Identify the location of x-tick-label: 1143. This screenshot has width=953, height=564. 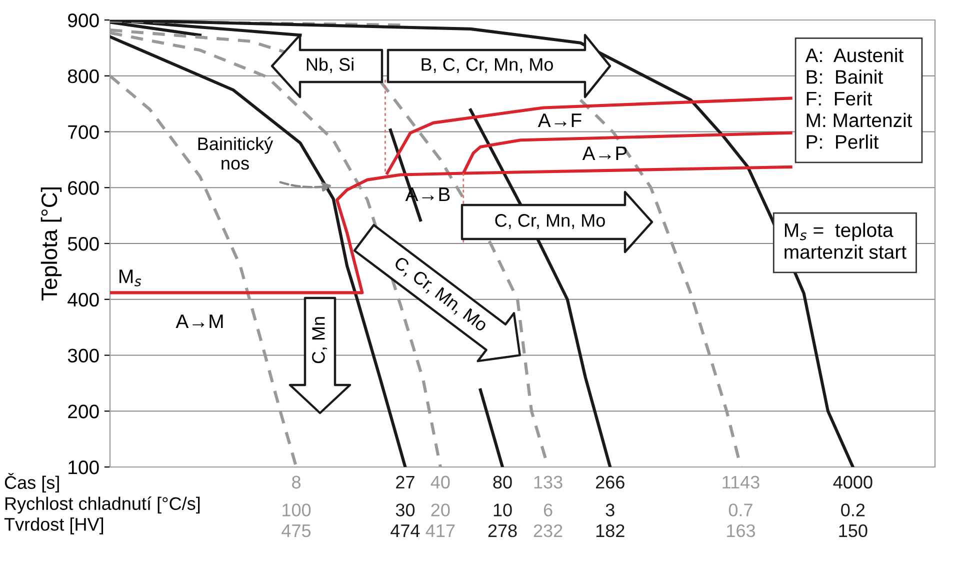
(741, 482).